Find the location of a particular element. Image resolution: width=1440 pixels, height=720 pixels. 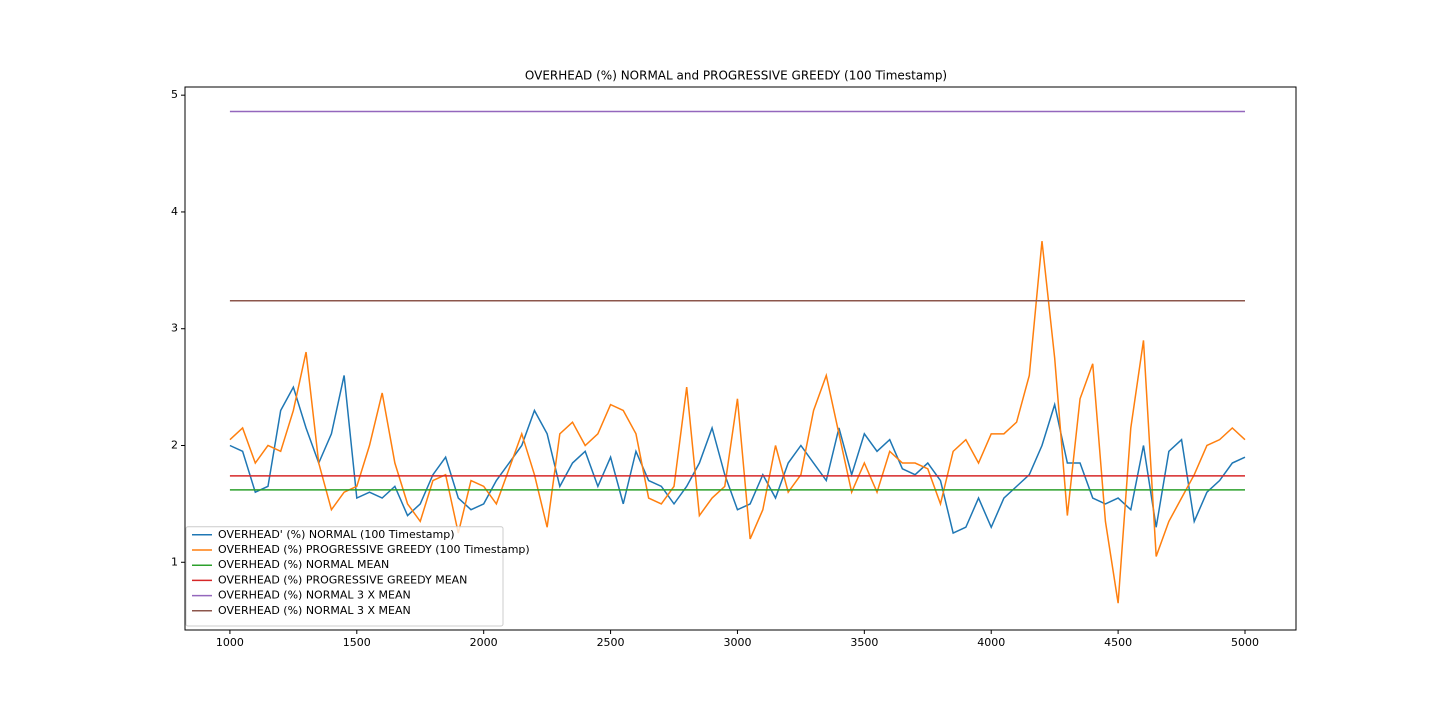

x-tick-label: 2500 is located at coordinates (611, 642).